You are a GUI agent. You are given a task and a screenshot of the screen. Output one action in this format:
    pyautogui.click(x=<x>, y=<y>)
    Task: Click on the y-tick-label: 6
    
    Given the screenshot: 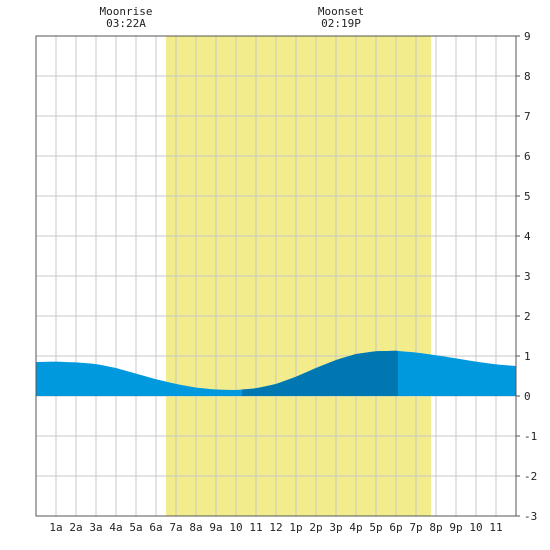 What is the action you would take?
    pyautogui.click(x=527, y=156)
    